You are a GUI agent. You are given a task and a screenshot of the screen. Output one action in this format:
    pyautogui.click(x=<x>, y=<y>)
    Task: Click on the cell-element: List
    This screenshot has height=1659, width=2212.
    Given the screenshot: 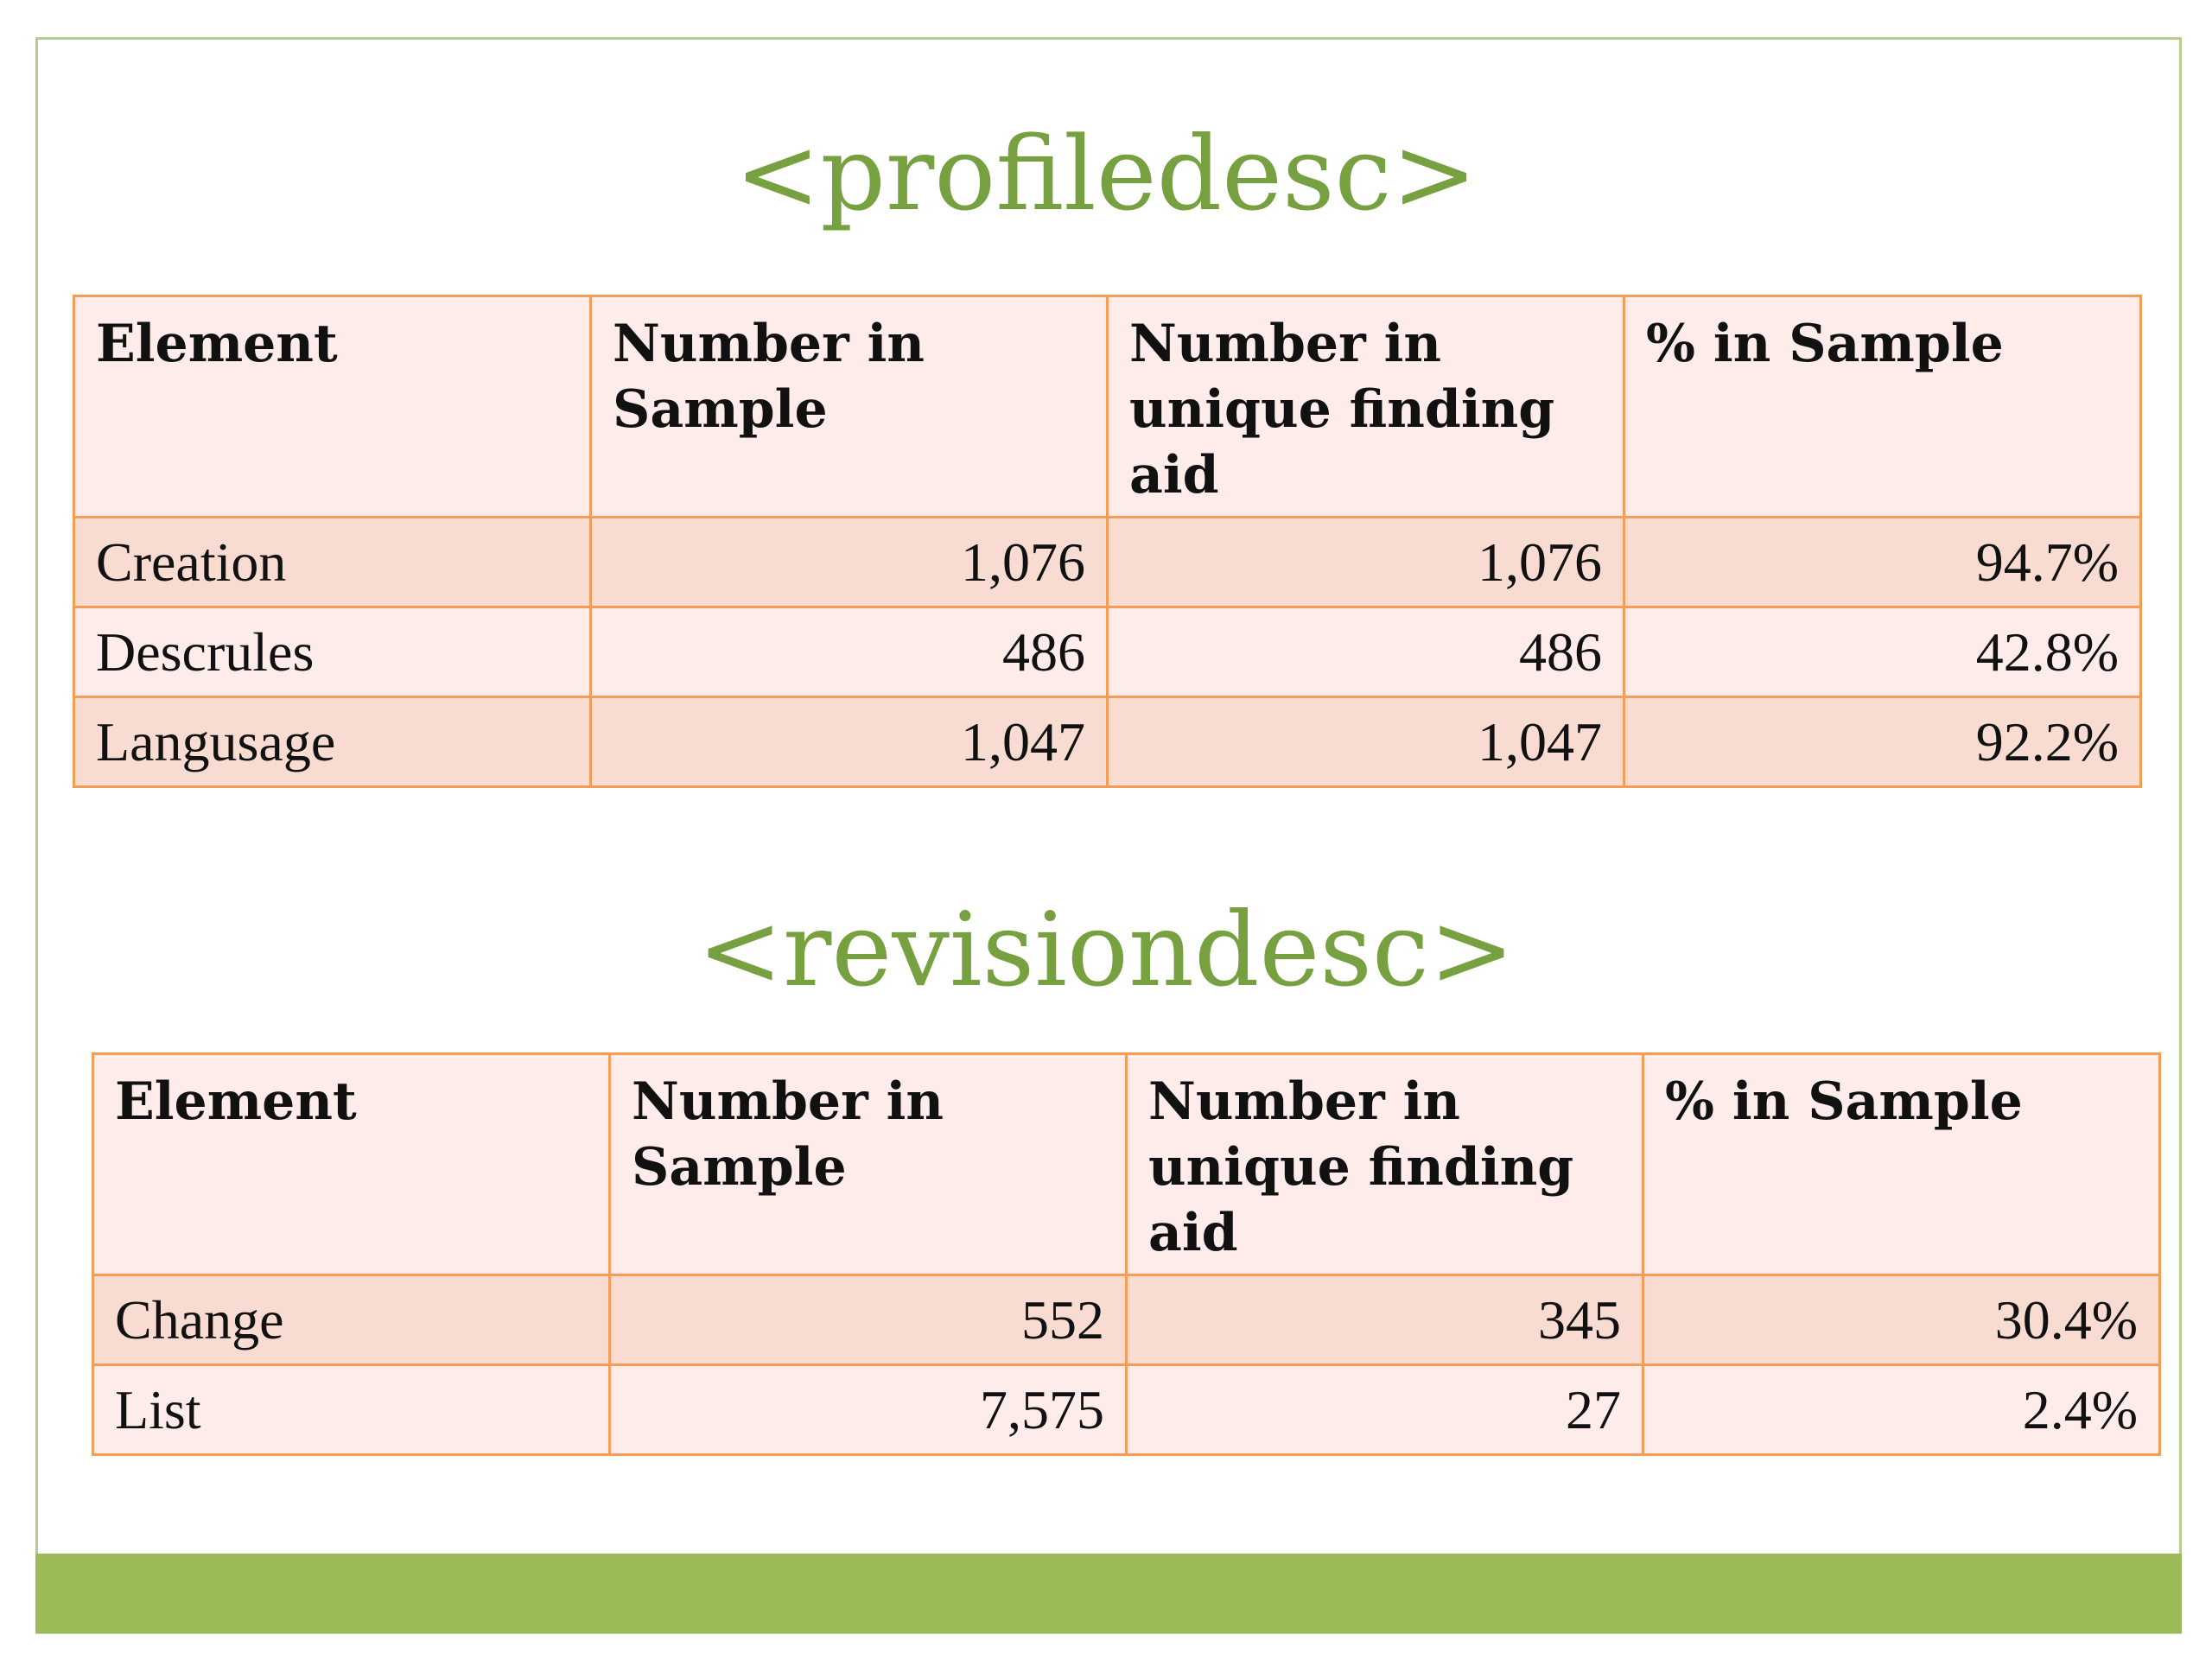 What is the action you would take?
    pyautogui.click(x=351, y=1409)
    